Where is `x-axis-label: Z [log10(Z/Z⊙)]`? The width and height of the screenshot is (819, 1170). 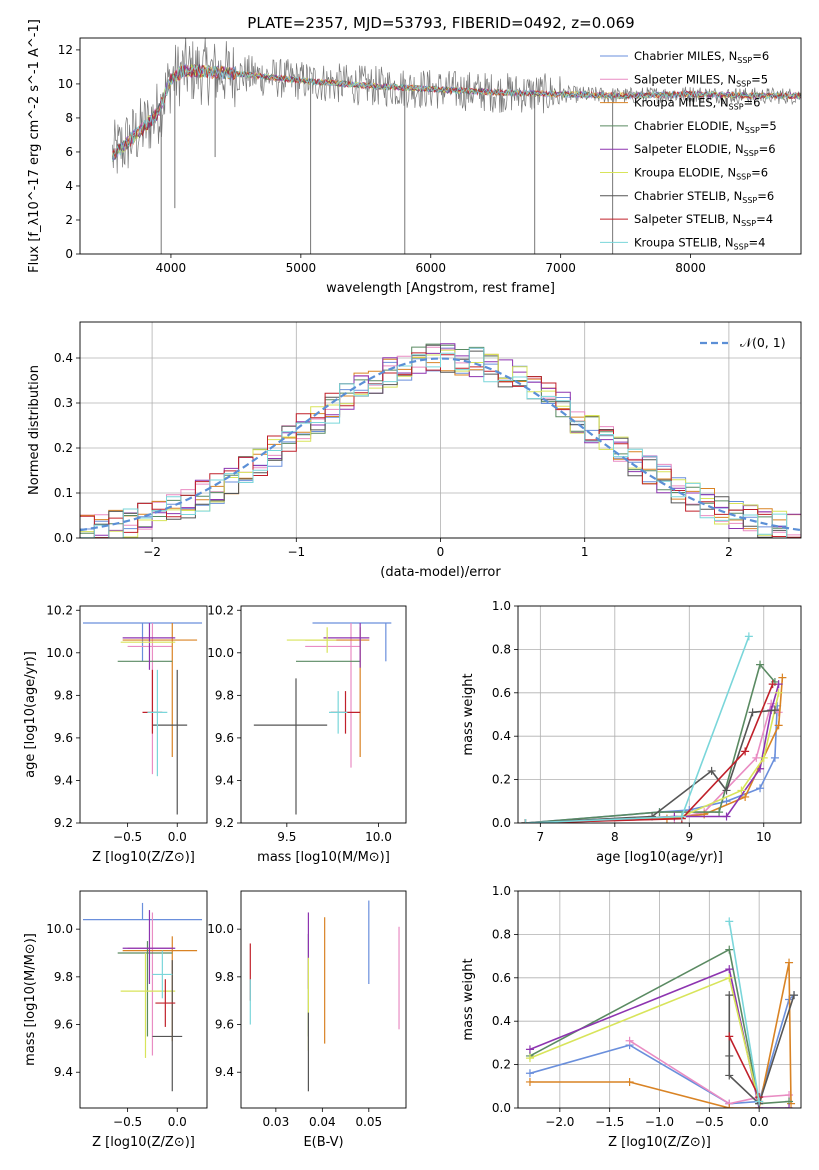 x-axis-label: Z [log10(Z/Z⊙)] is located at coordinates (143, 1142).